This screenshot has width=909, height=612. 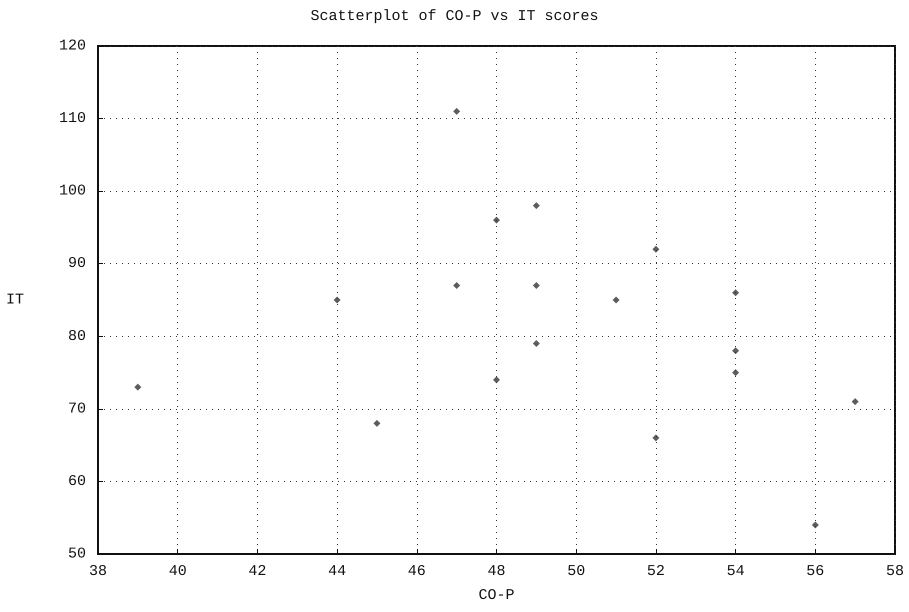 What do you see at coordinates (72, 191) in the screenshot?
I see `y-tick-label: 100` at bounding box center [72, 191].